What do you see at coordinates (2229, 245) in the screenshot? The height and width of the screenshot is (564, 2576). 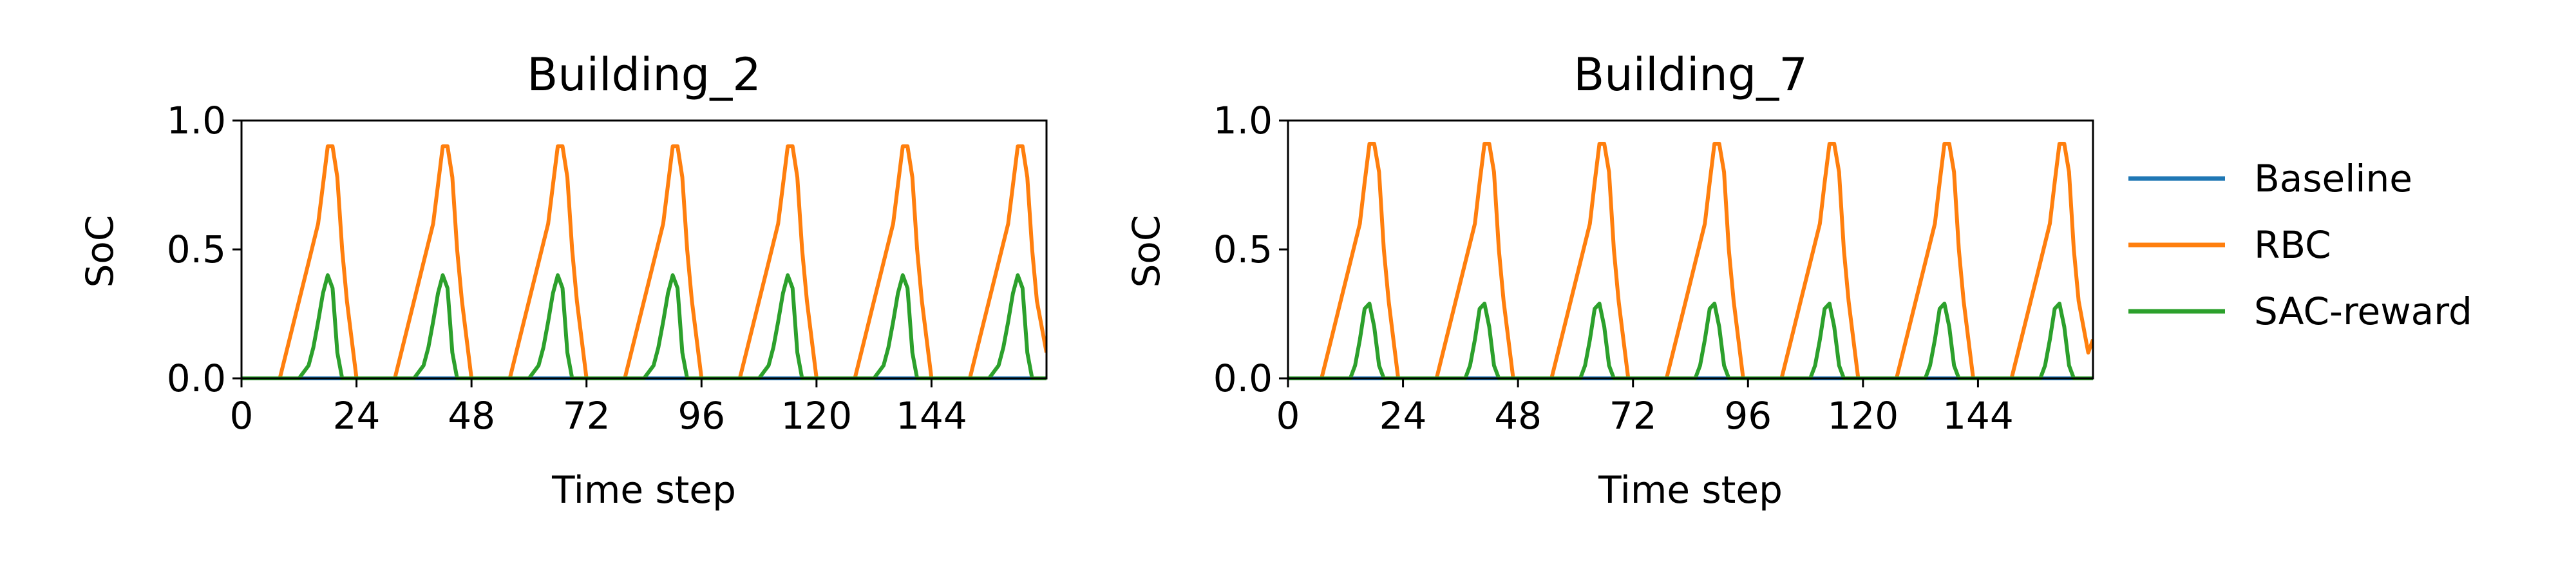 I see `legend-item-rbc: RBC` at bounding box center [2229, 245].